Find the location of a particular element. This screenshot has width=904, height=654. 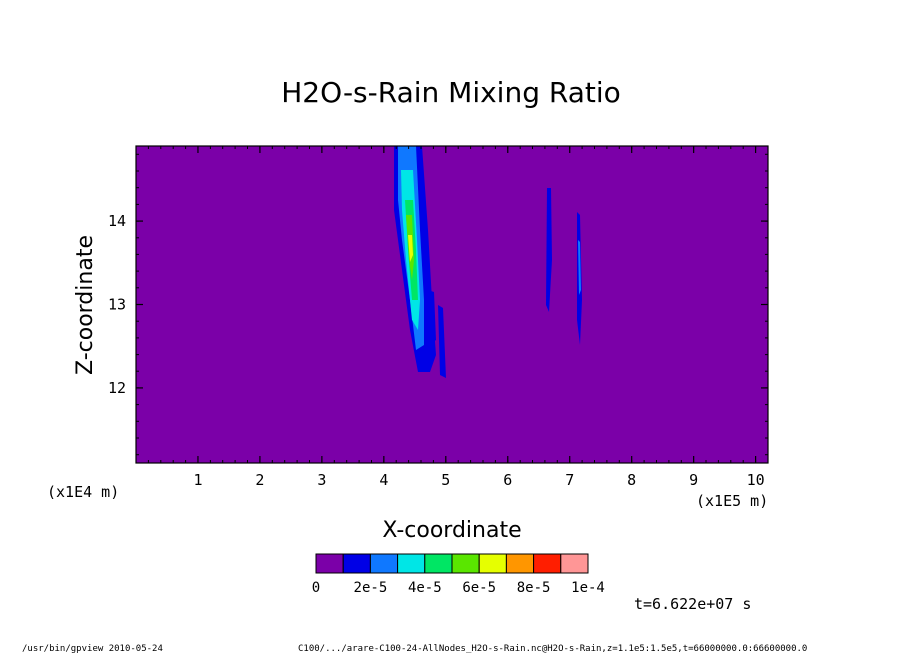

y-axis-label: Z-coordinate is located at coordinates (85, 305).